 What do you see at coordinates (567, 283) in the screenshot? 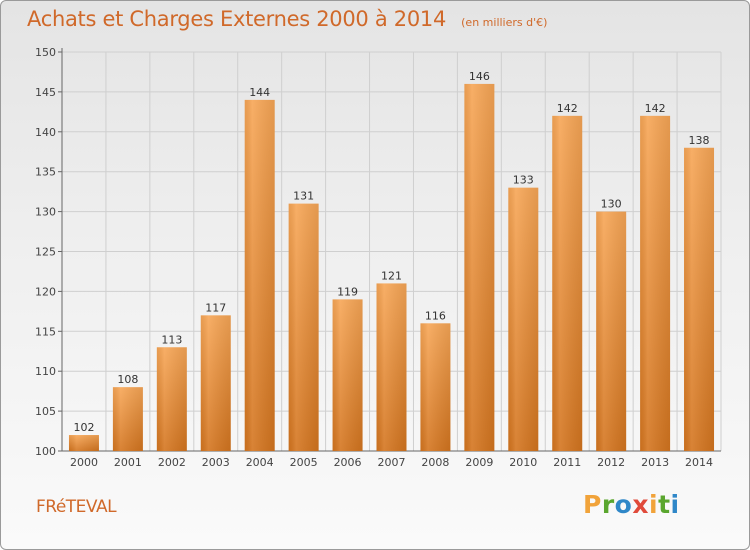
I see `bar-shade-2011` at bounding box center [567, 283].